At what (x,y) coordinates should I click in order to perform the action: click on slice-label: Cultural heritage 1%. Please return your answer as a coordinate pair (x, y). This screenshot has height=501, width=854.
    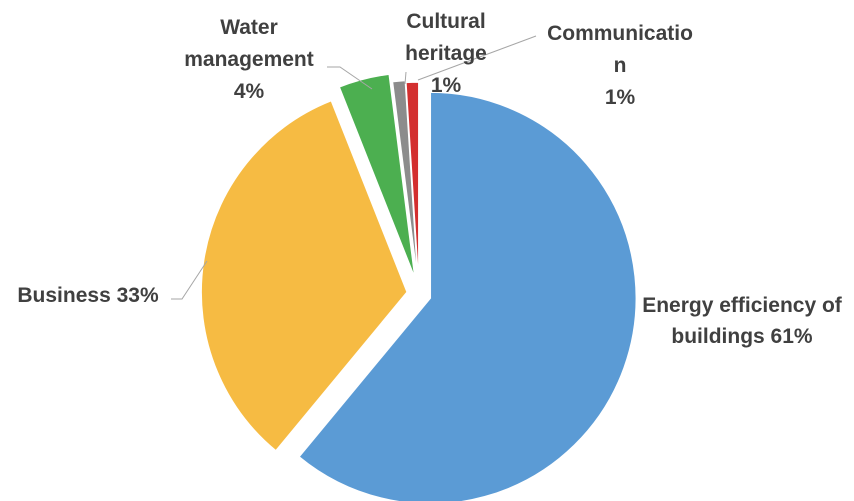
    Looking at the image, I should click on (446, 53).